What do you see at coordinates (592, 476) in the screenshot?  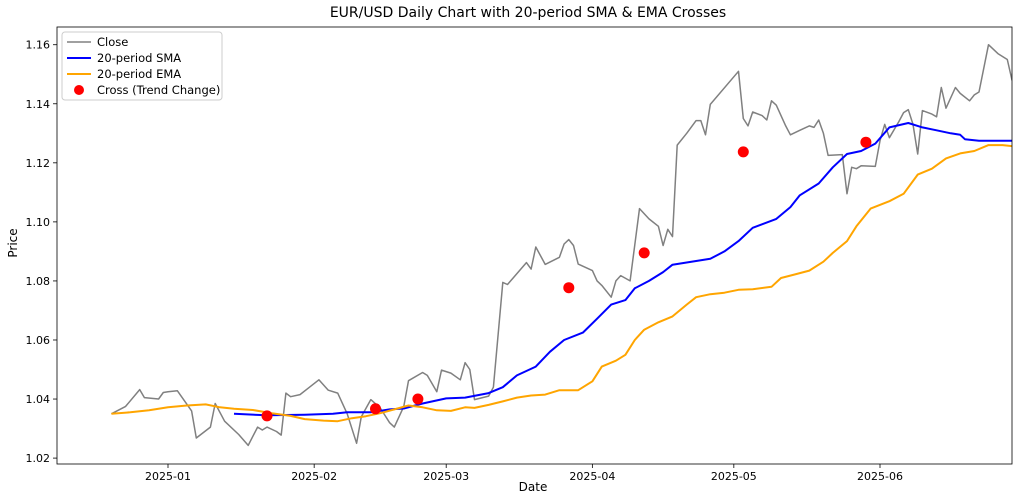 I see `x-tick-label: 2025-04` at bounding box center [592, 476].